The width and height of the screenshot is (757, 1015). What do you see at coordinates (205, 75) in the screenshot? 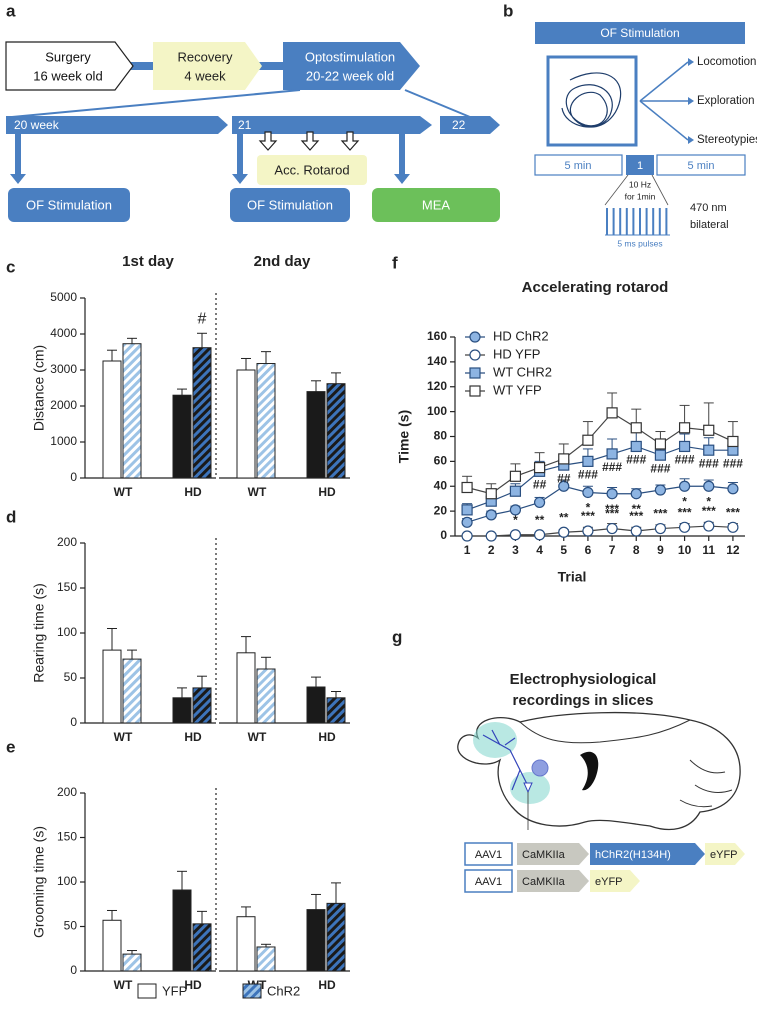
I see `step-text: 4 week` at bounding box center [205, 75].